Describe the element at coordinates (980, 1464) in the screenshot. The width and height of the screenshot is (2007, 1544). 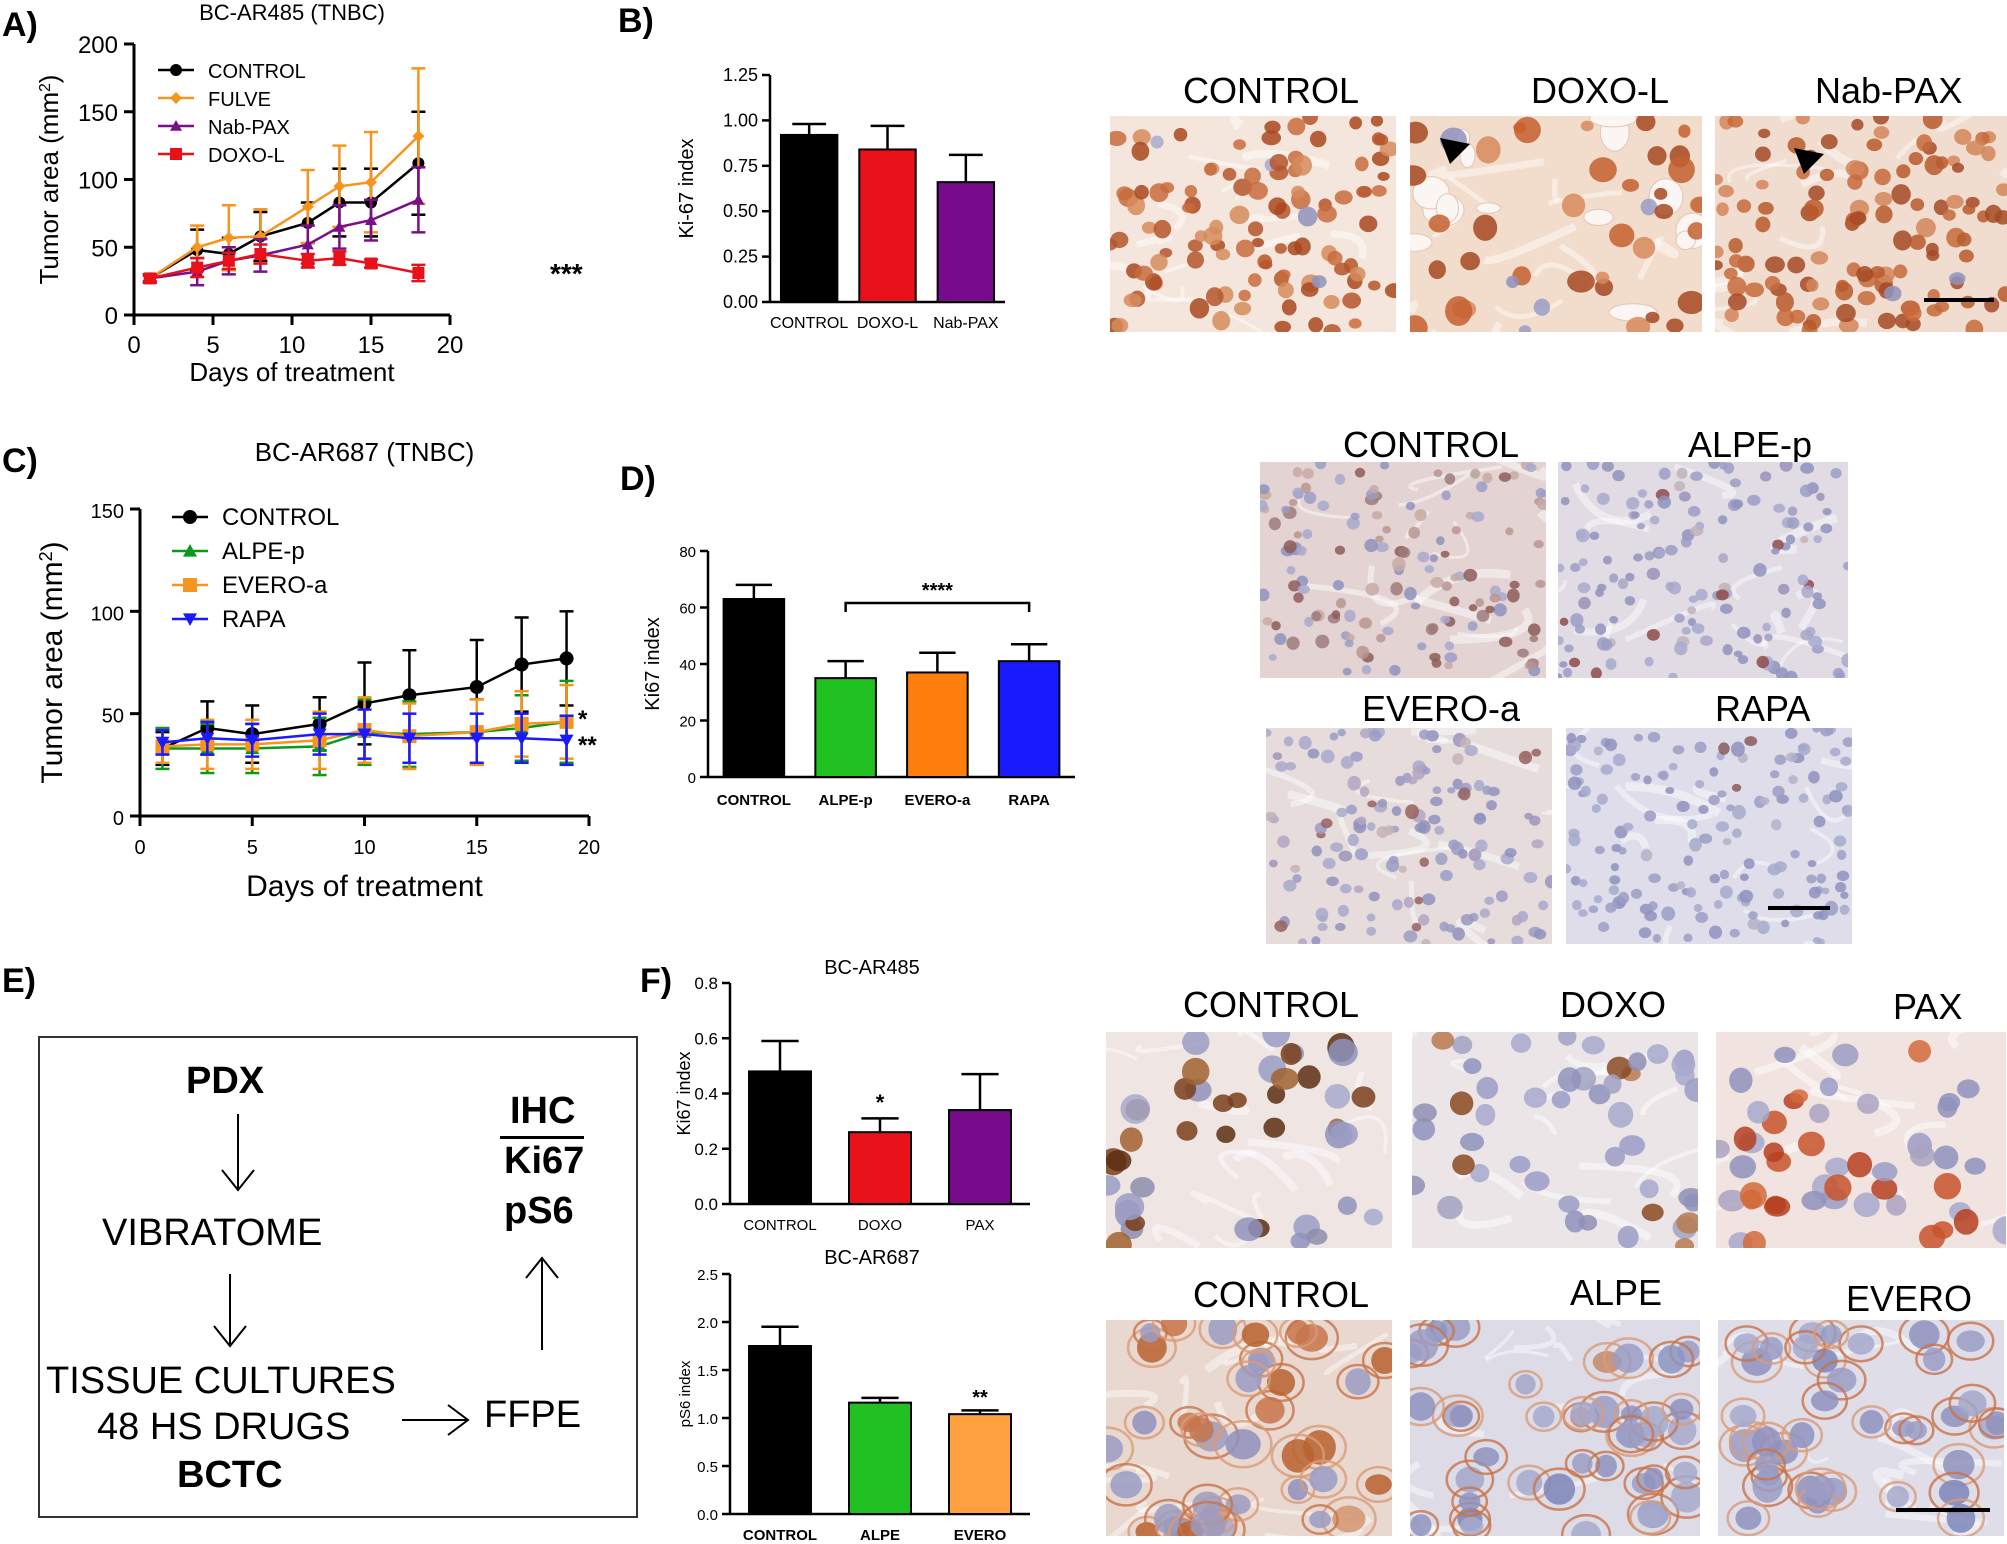
I see `chart-f-bottom-bar-evero` at that location.